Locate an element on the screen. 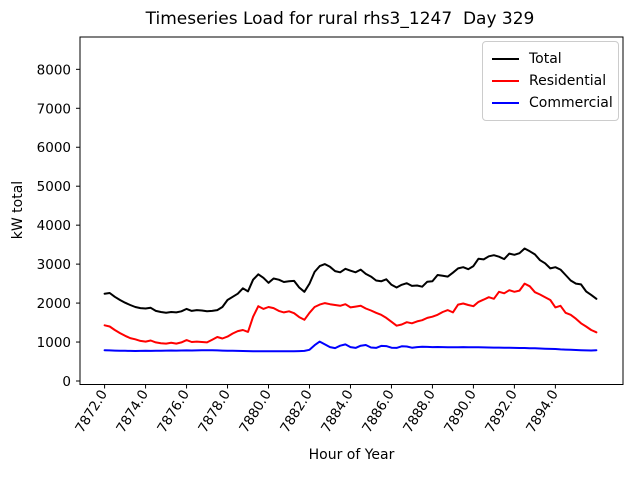 The width and height of the screenshot is (640, 480). y-tick-label: 6000 is located at coordinates (54, 148).